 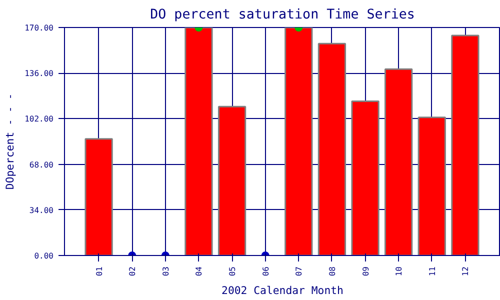 I want to click on x-tick-label: 06, so click(x=265, y=271).